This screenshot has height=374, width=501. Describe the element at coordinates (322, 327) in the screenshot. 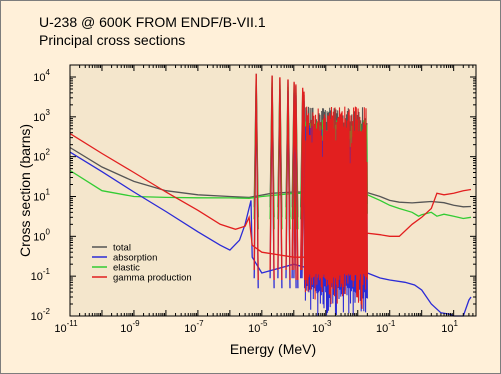

I see `x-tick-label: 10⁻³` at that location.